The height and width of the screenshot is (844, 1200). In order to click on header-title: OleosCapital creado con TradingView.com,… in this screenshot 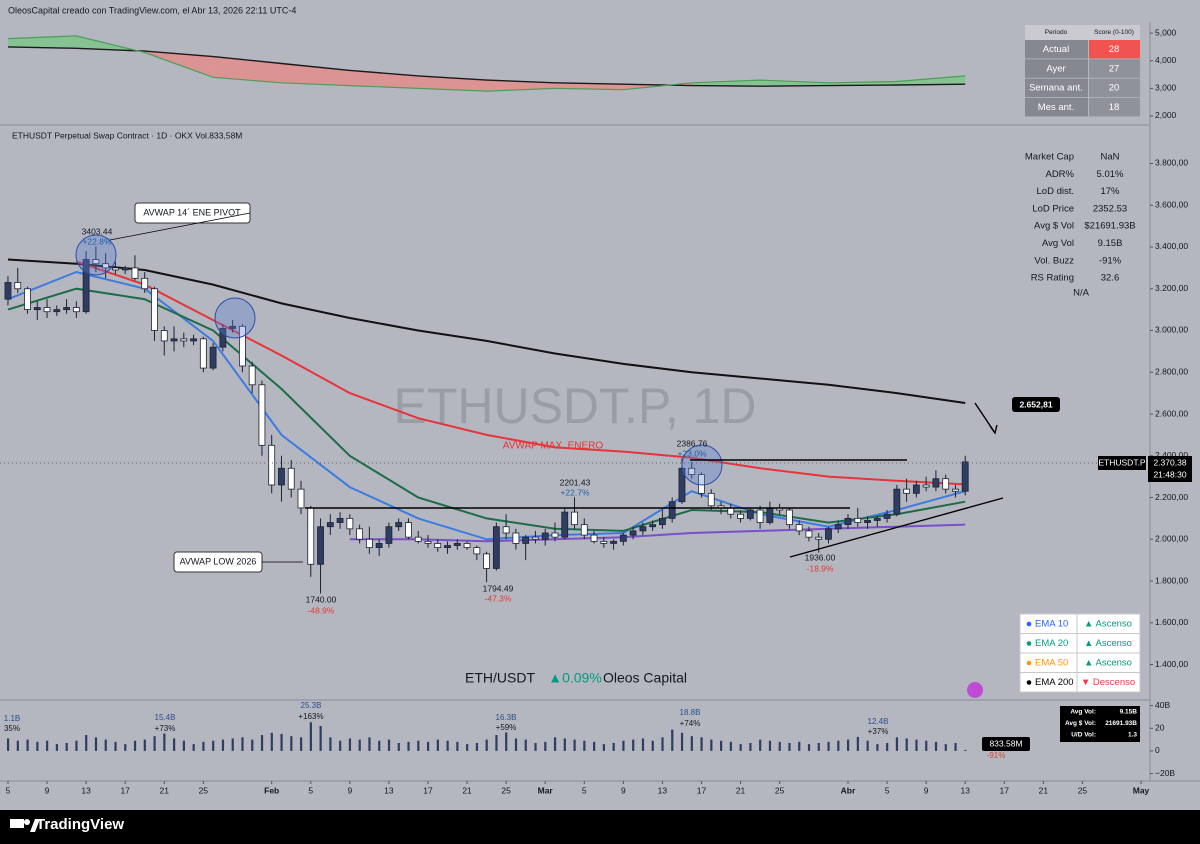, I will do `click(152, 10)`.